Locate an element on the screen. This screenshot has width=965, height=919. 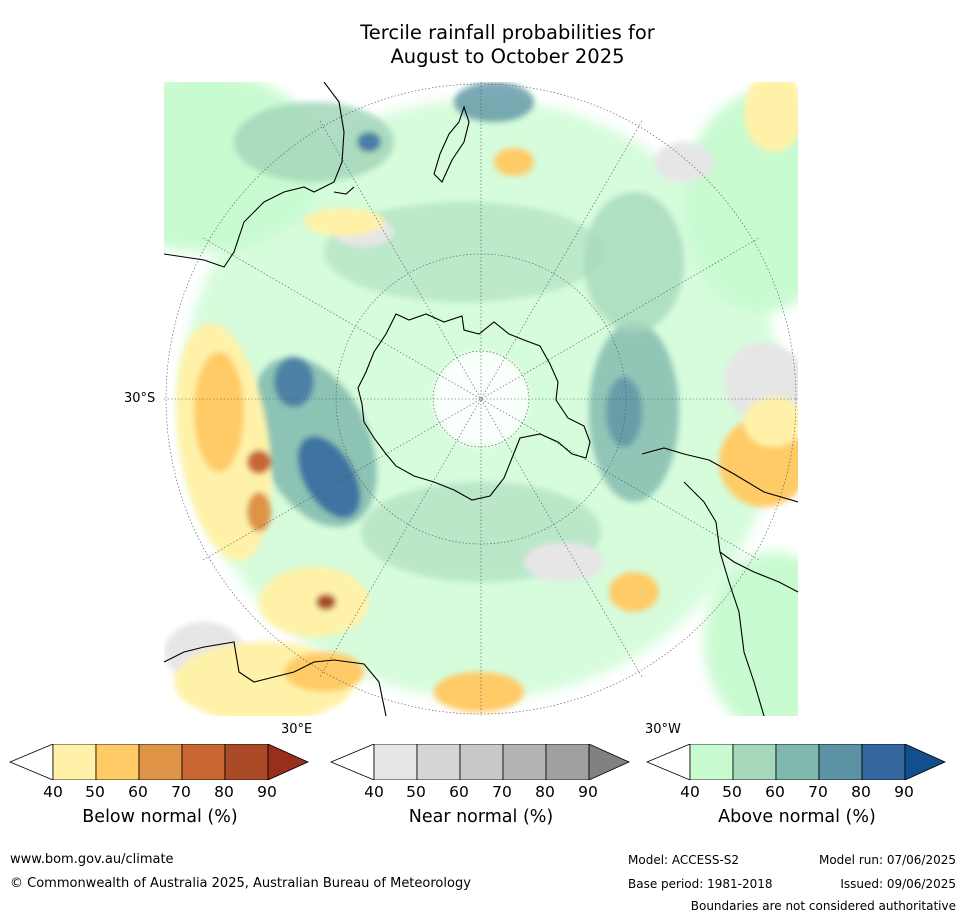
title-line-1: Tercile rainfall probabilities for is located at coordinates (507, 32).